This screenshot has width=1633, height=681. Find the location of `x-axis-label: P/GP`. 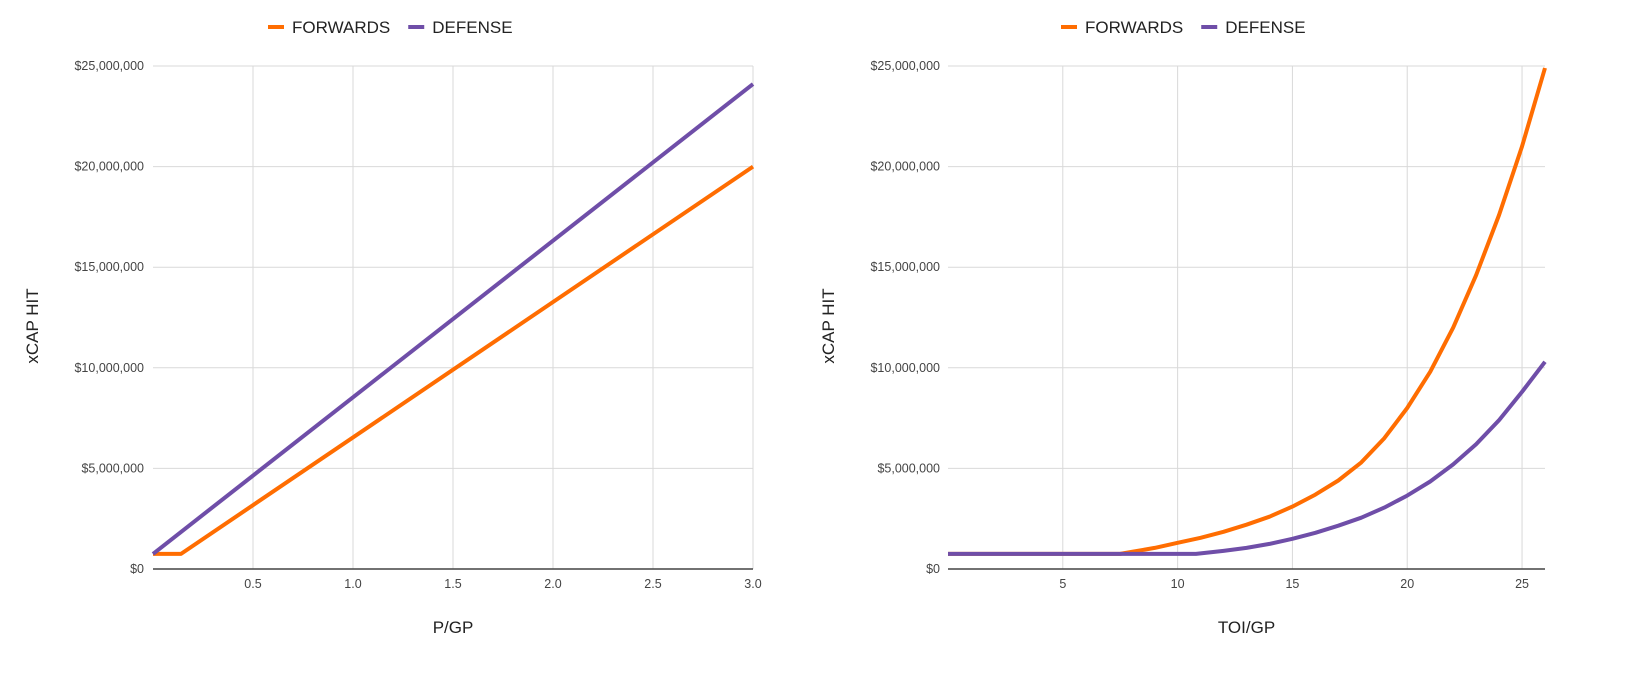

x-axis-label: P/GP is located at coordinates (453, 627).